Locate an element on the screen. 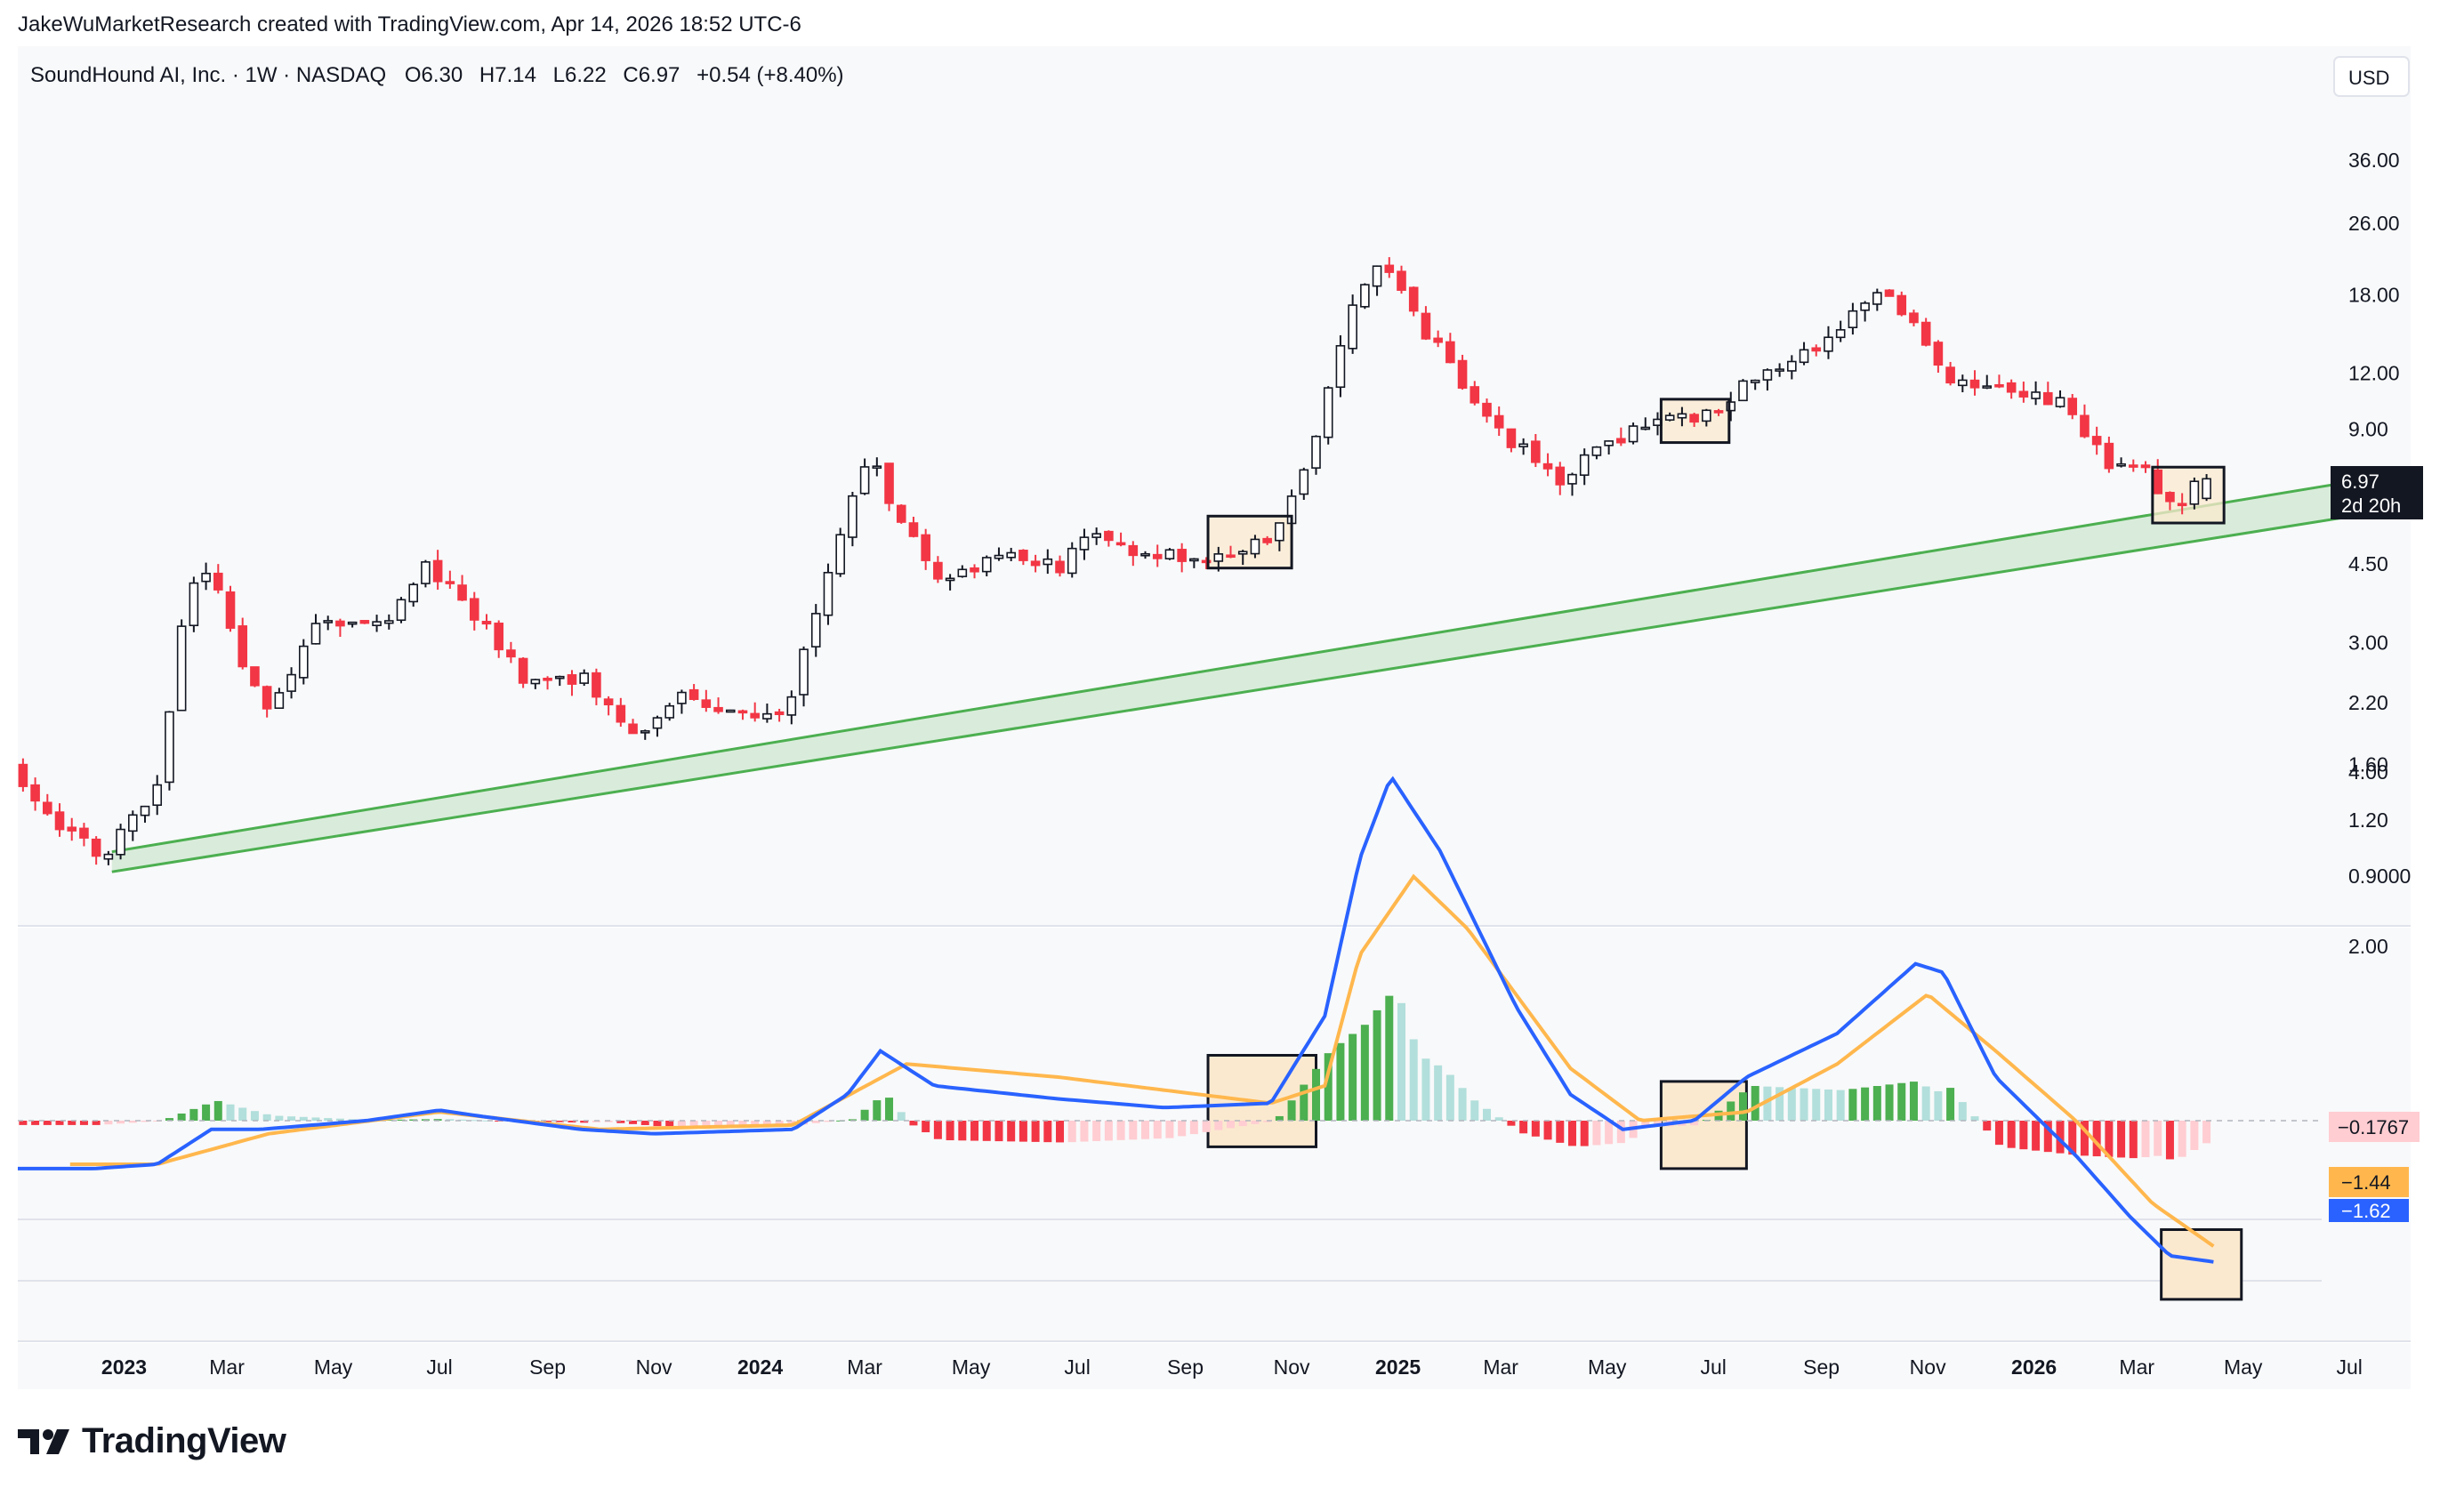  currency-button: USD is located at coordinates (2371, 76).